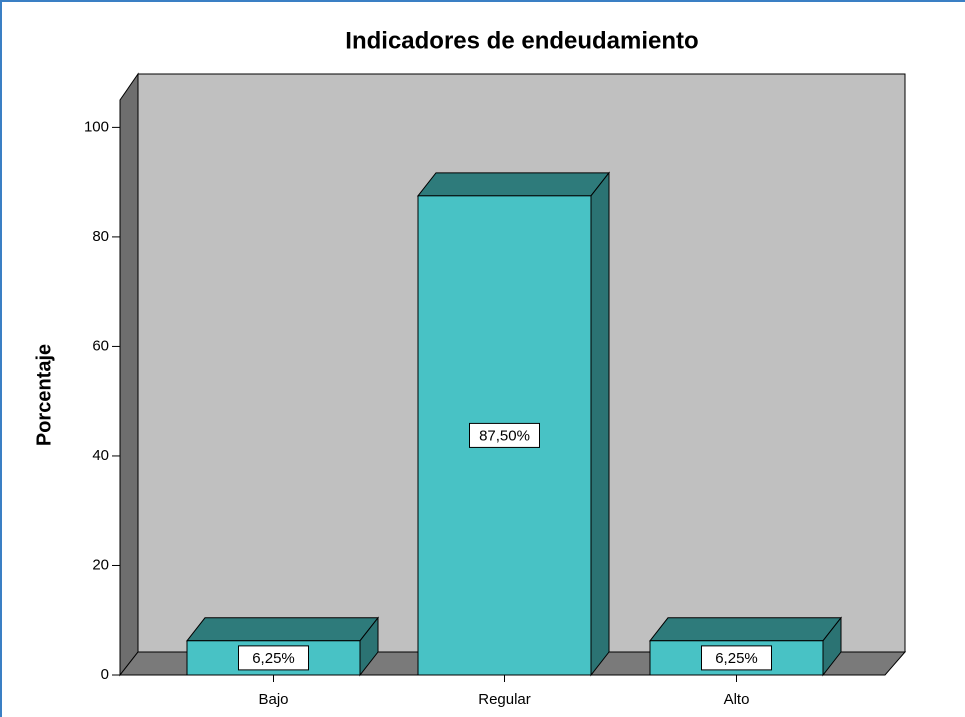 Image resolution: width=965 pixels, height=717 pixels. I want to click on y-axis-label: Porcentaje, so click(44, 395).